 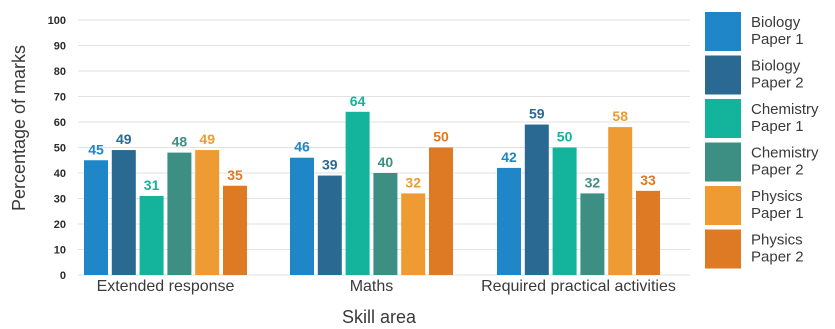 What do you see at coordinates (60, 72) in the screenshot?
I see `y-tick-label: 80` at bounding box center [60, 72].